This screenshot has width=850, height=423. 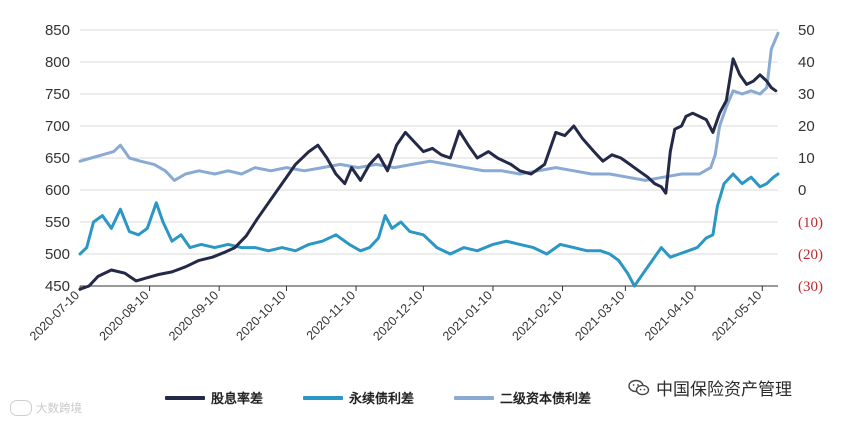 I want to click on y-tick-right: 10, so click(x=806, y=158).